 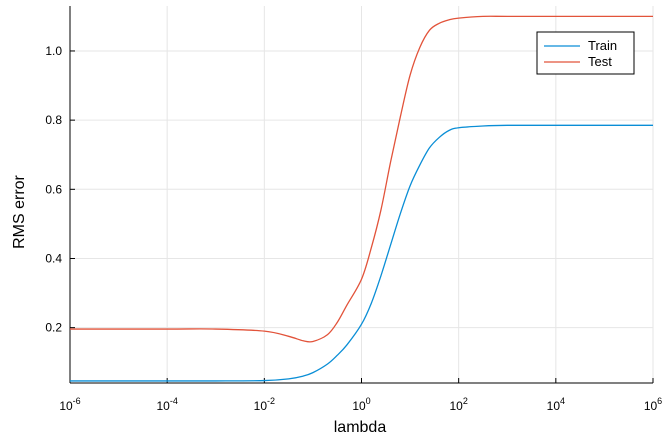 What do you see at coordinates (271, 401) in the screenshot?
I see `x-tick-label-exponent: -2` at bounding box center [271, 401].